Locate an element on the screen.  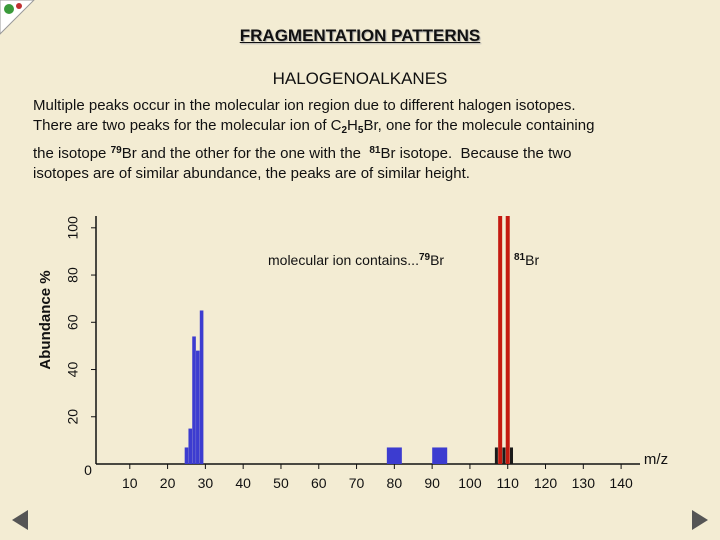
y-tick-label: 80 is located at coordinates (73, 275).